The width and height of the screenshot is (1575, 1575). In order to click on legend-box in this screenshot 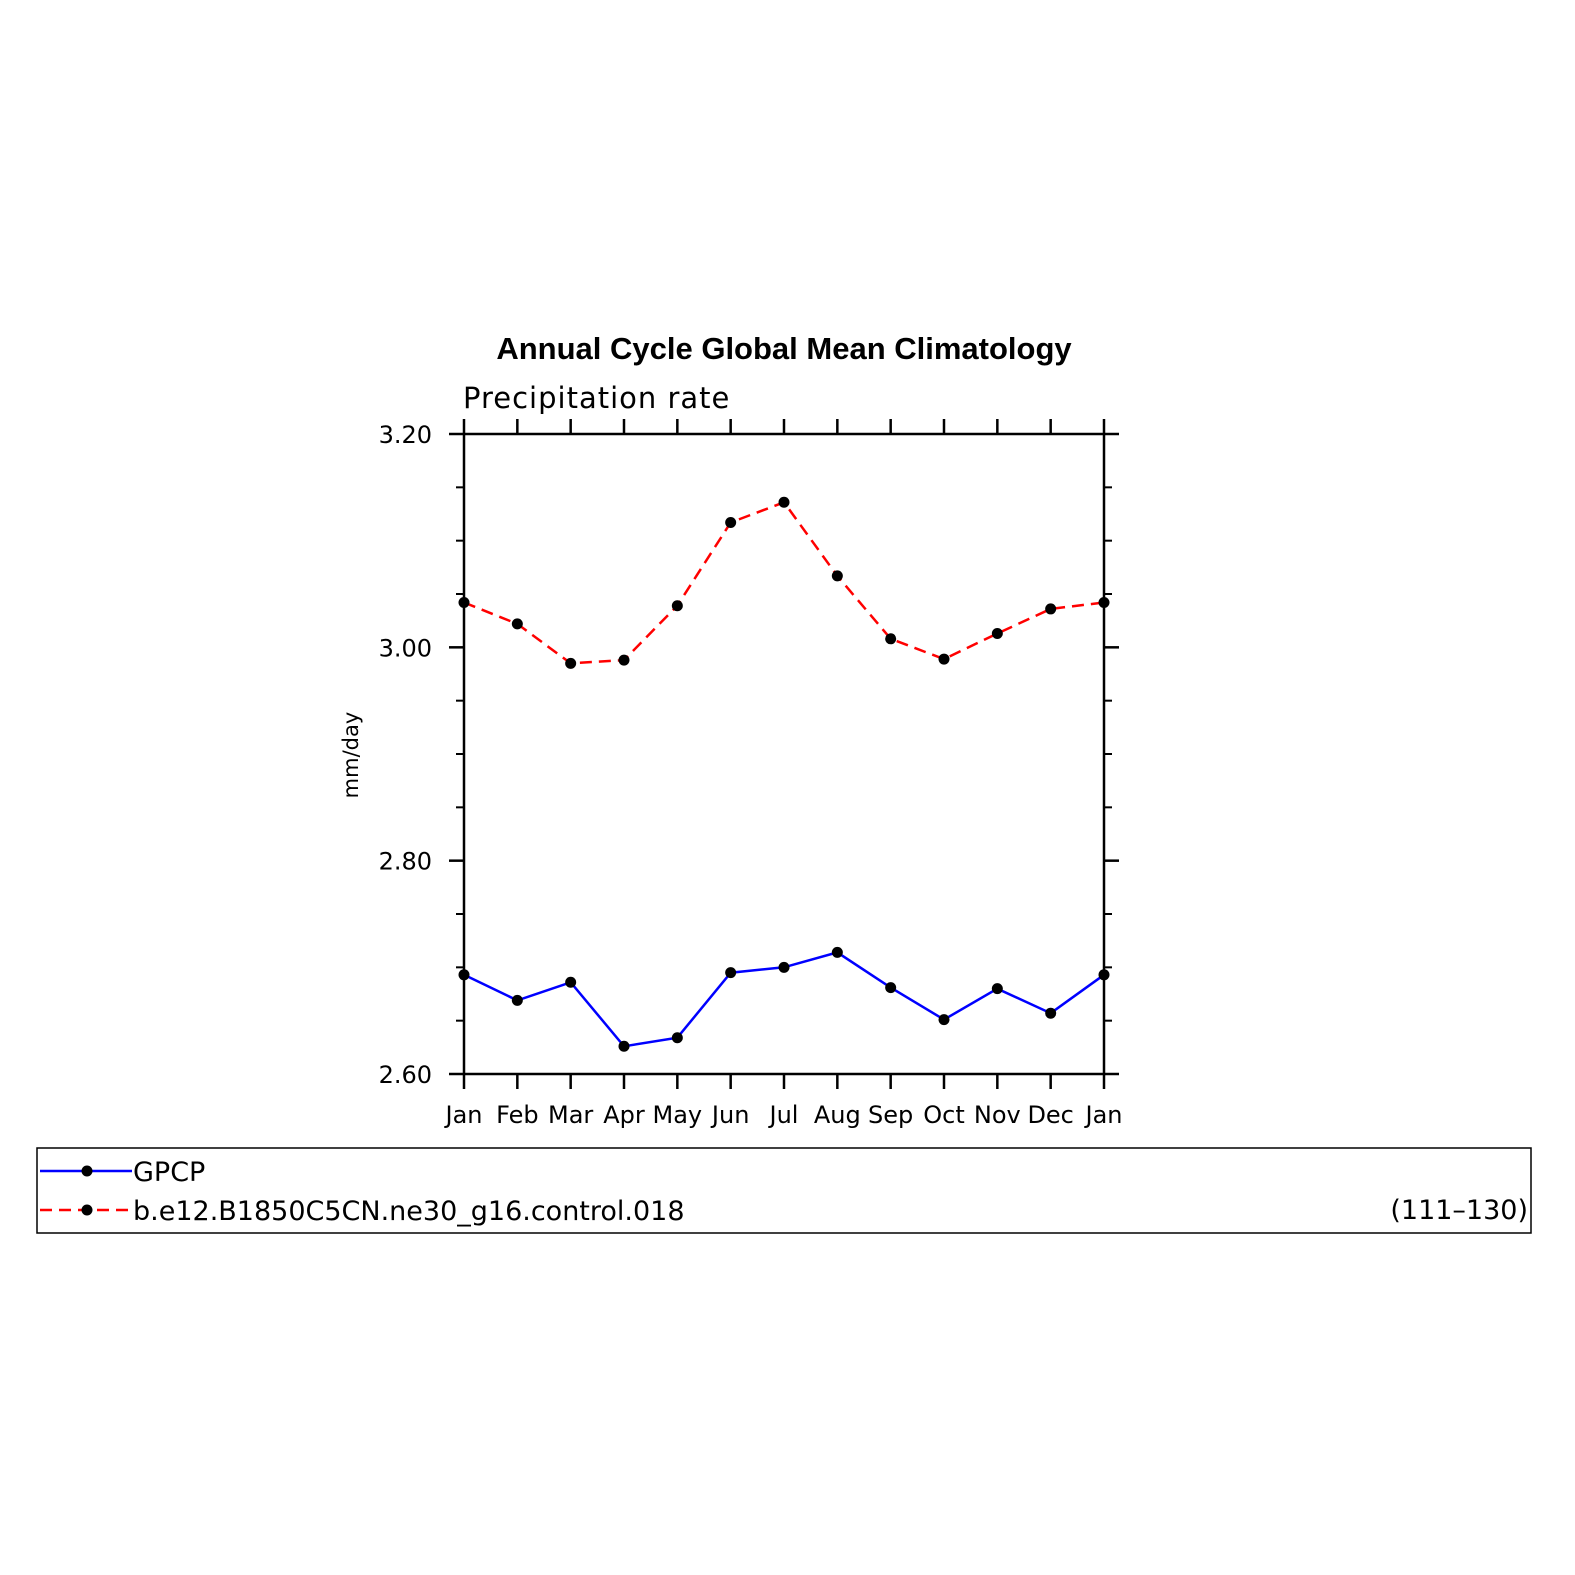, I will do `click(784, 1190)`.